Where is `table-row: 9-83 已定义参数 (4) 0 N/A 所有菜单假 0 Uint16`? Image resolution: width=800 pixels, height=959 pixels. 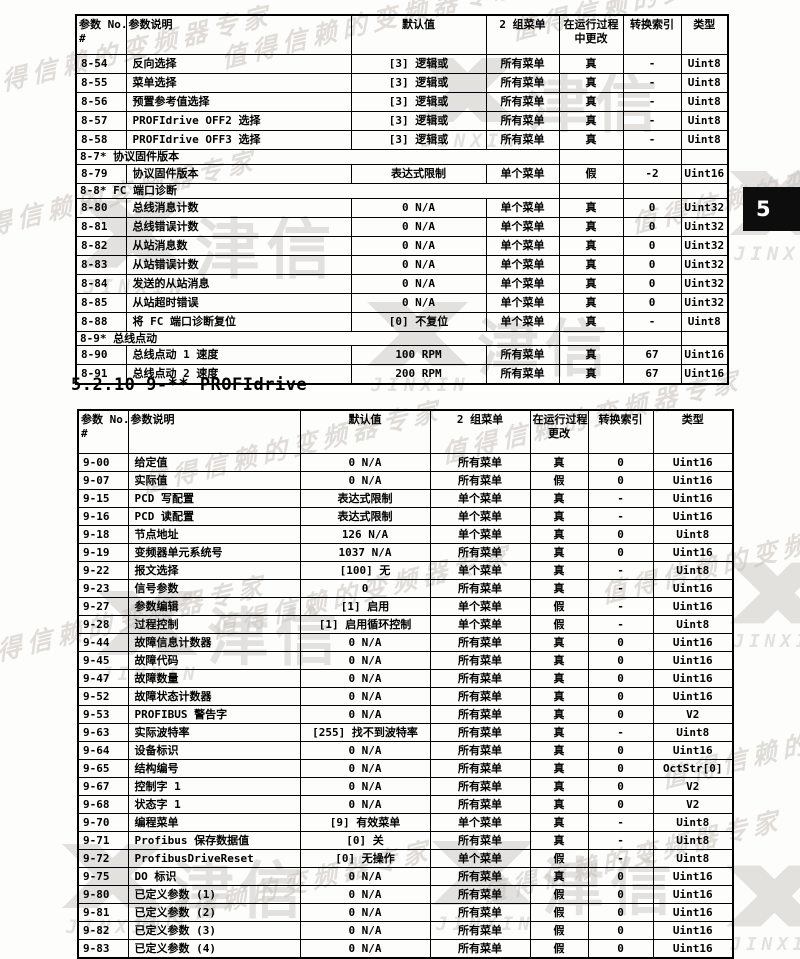 table-row: 9-83 已定义参数 (4) 0 N/A 所有菜单假 0 Uint16 is located at coordinates (405, 949).